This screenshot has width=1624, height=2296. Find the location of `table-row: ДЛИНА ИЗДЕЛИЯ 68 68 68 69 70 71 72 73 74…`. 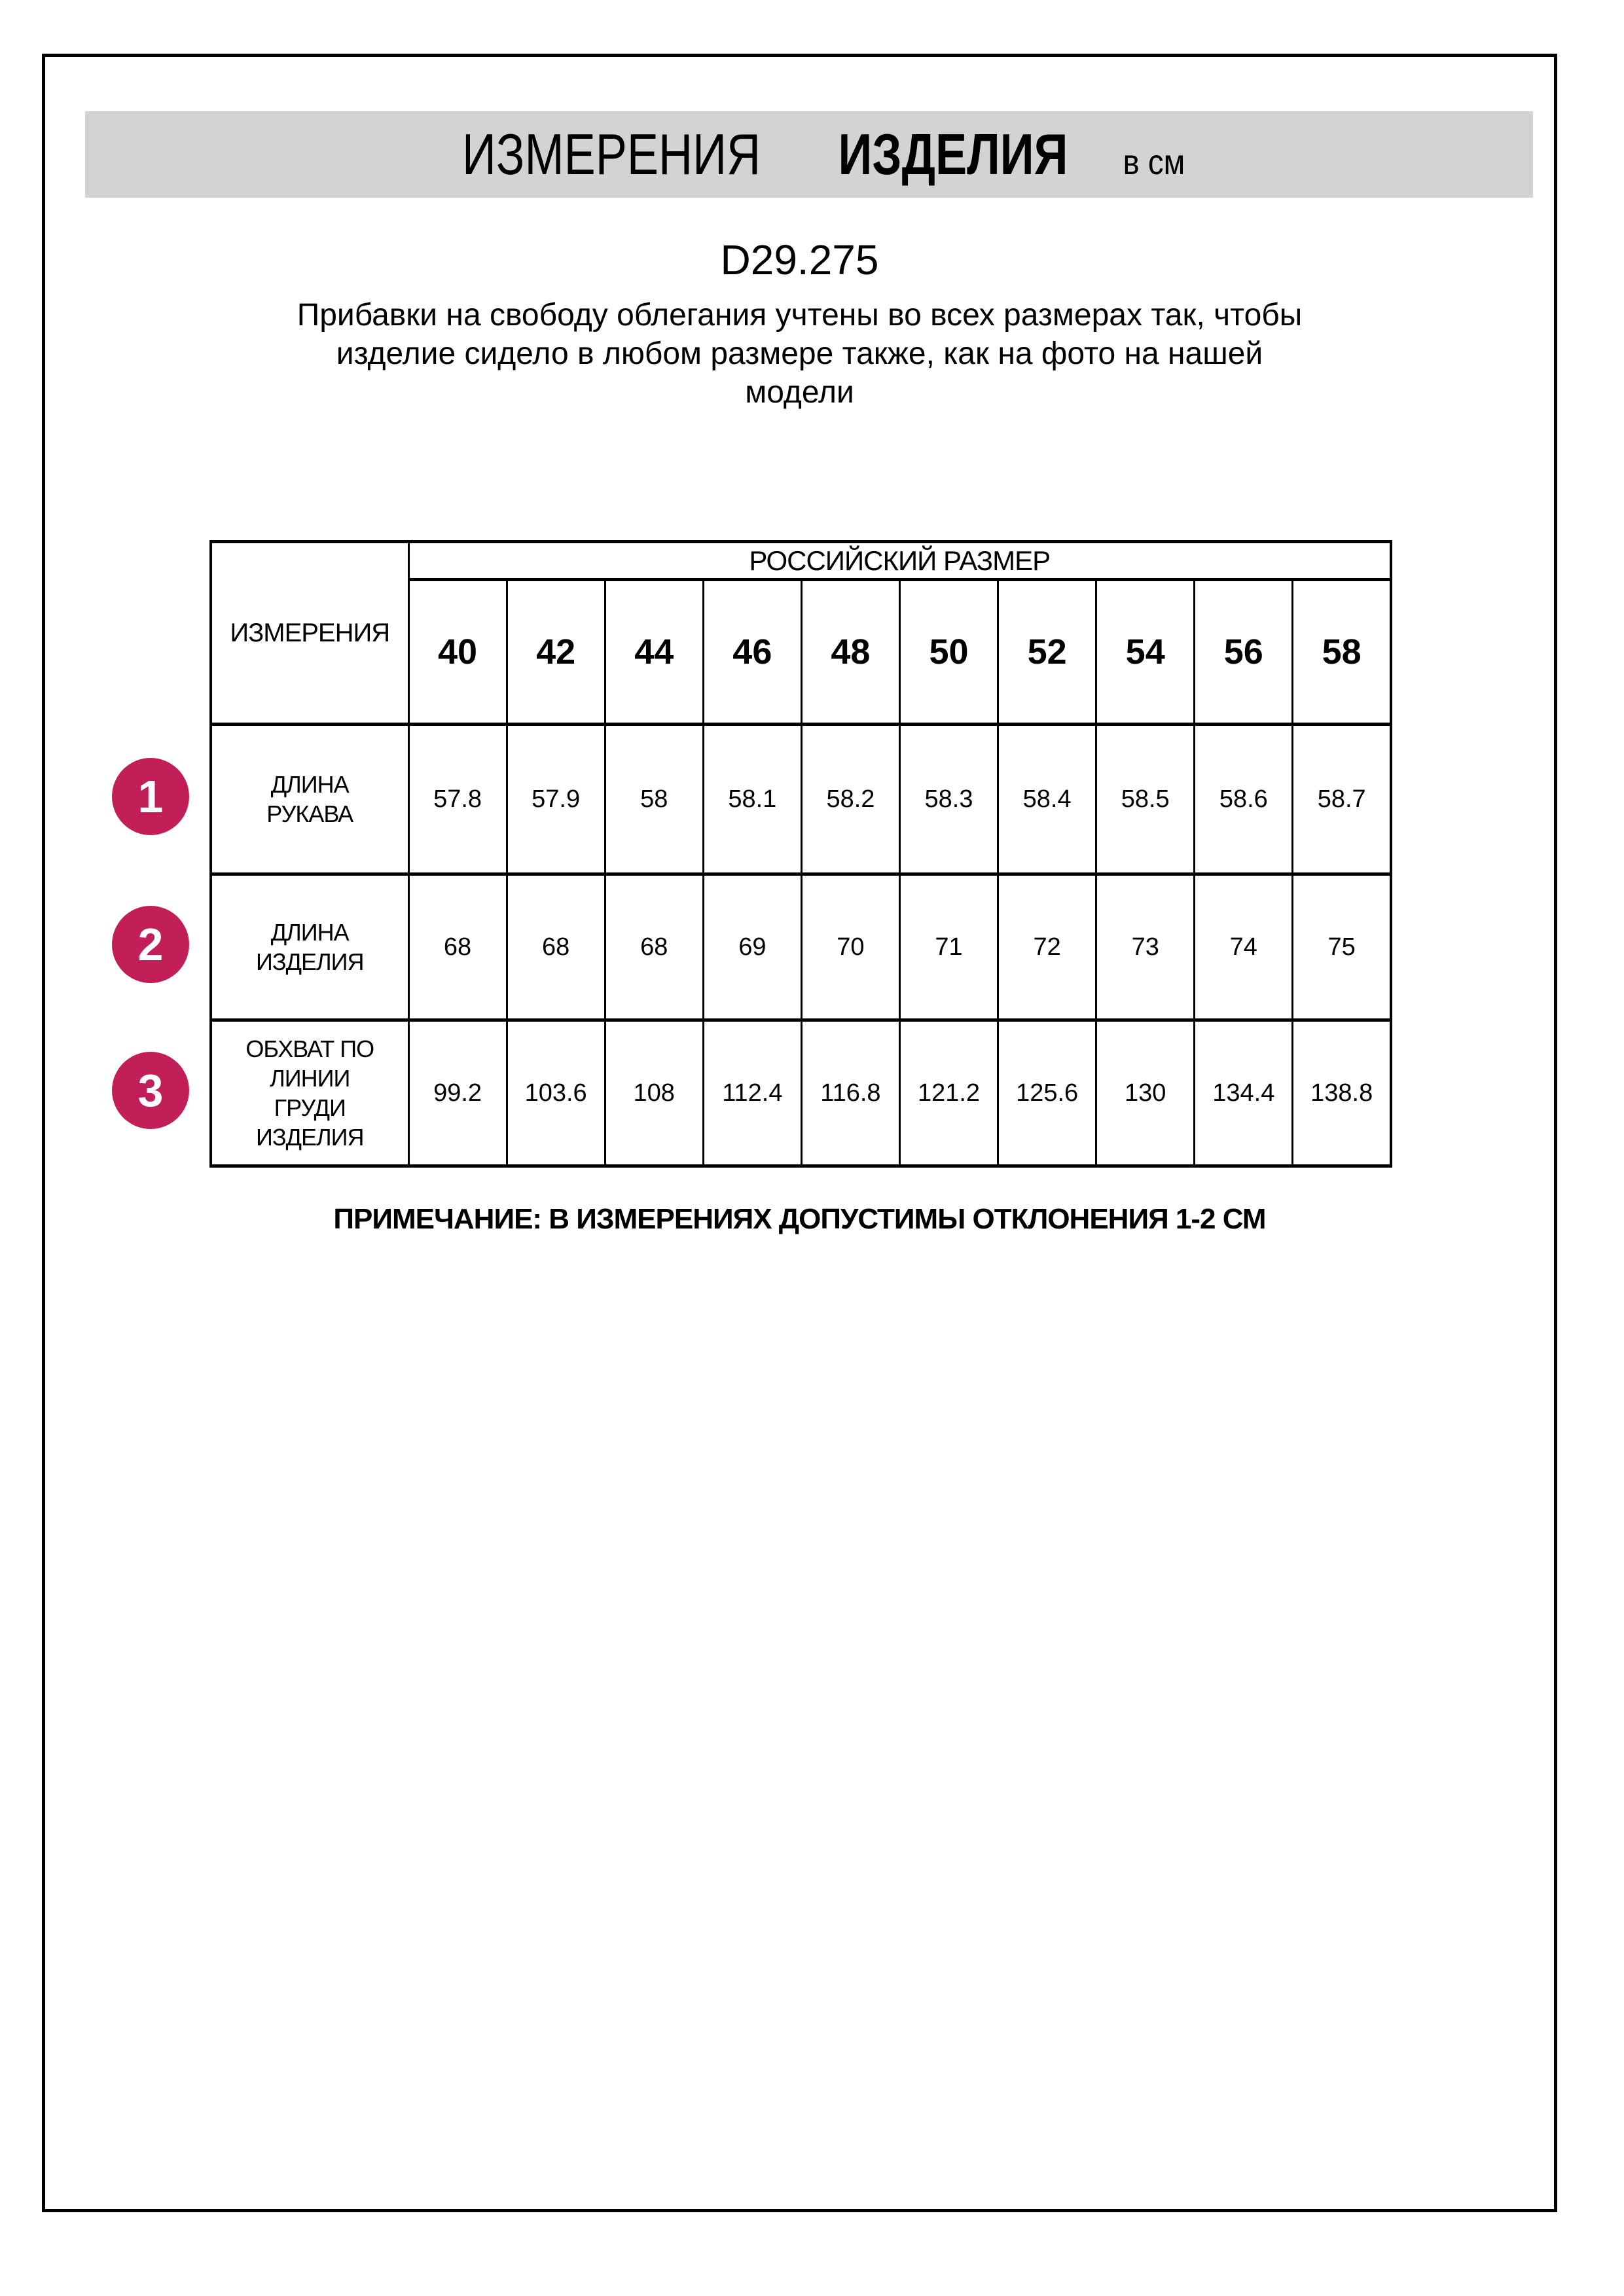

table-row: ДЛИНА ИЗДЕЛИЯ 68 68 68 69 70 71 72 73 74… is located at coordinates (800, 947).